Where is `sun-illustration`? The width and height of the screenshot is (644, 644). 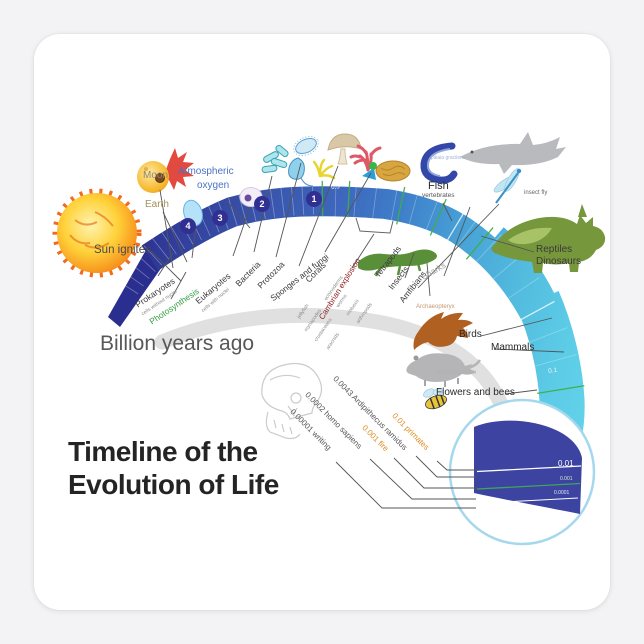 sun-illustration is located at coordinates (97, 233).